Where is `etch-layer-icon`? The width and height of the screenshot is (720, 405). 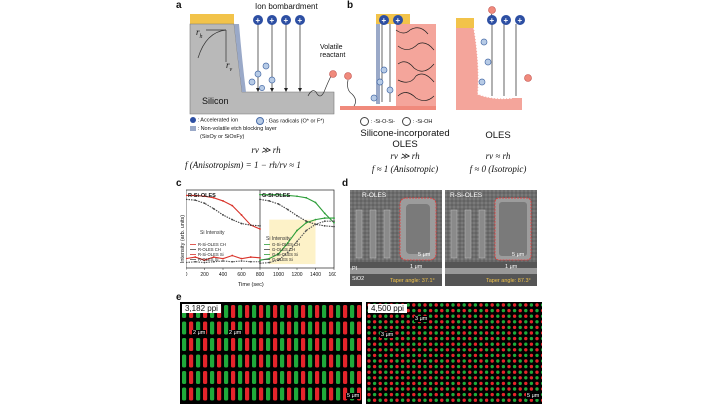 etch-layer-icon is located at coordinates (193, 129).